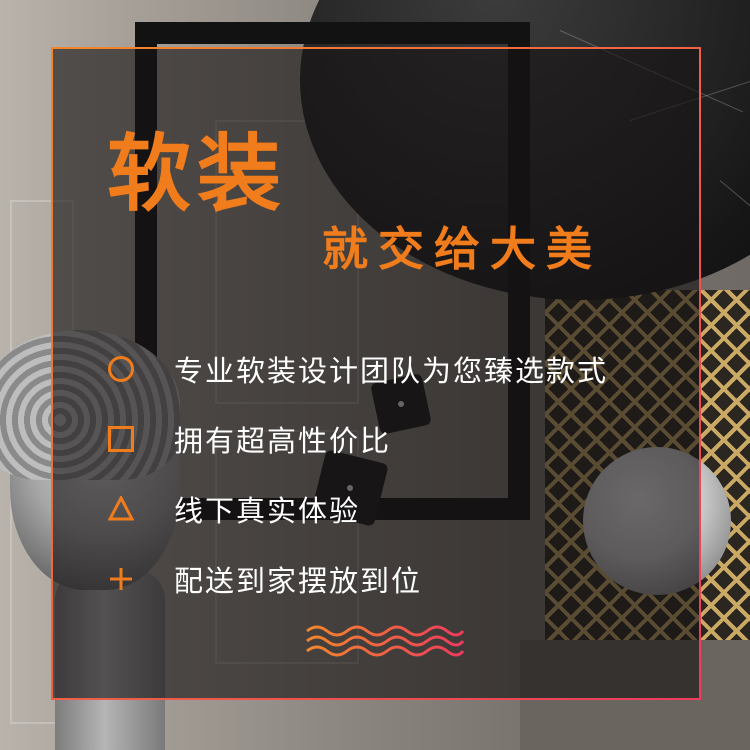 The image size is (750, 750). What do you see at coordinates (121, 579) in the screenshot?
I see `plus-icon` at bounding box center [121, 579].